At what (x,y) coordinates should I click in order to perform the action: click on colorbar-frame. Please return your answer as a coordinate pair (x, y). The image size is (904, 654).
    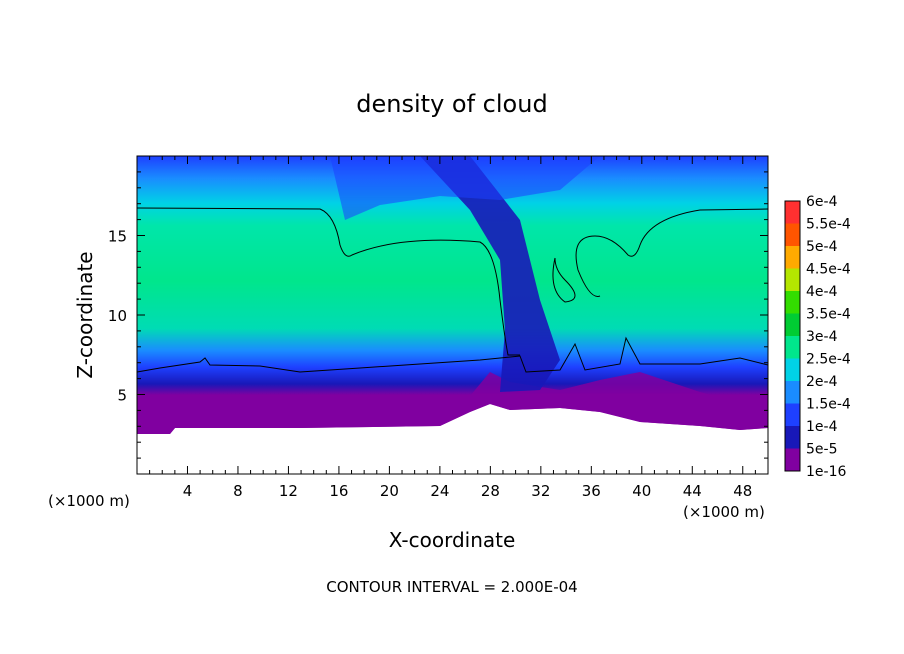
    Looking at the image, I should click on (792, 336).